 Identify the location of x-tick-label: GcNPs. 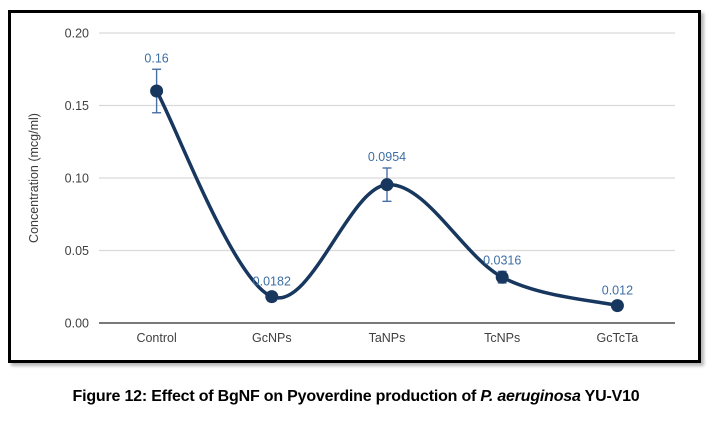
(272, 338).